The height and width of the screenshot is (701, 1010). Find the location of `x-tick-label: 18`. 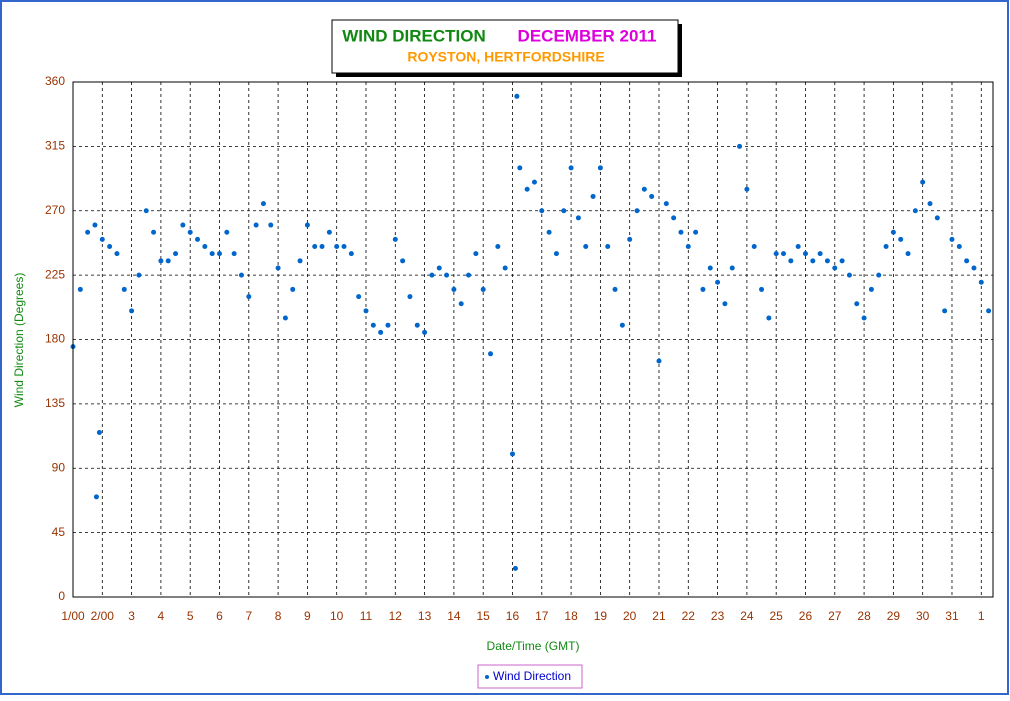

x-tick-label: 18 is located at coordinates (571, 616).